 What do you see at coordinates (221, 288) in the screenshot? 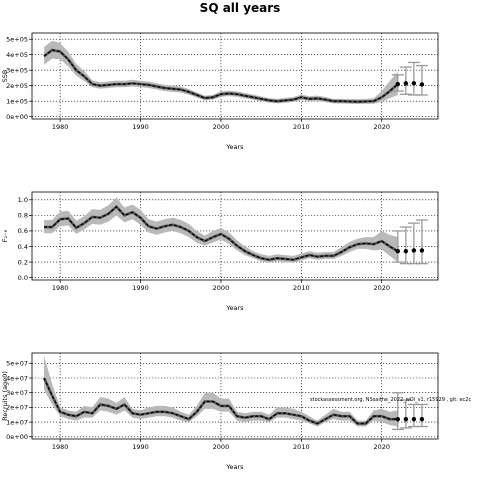
I see `fbar-xtick-label-2000: 2000` at bounding box center [221, 288].